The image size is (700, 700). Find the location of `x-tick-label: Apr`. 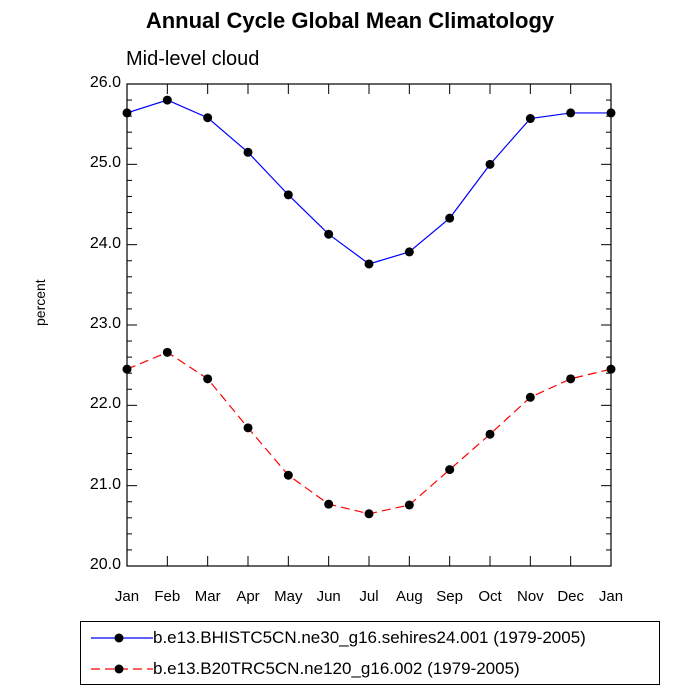

x-tick-label: Apr is located at coordinates (248, 596).